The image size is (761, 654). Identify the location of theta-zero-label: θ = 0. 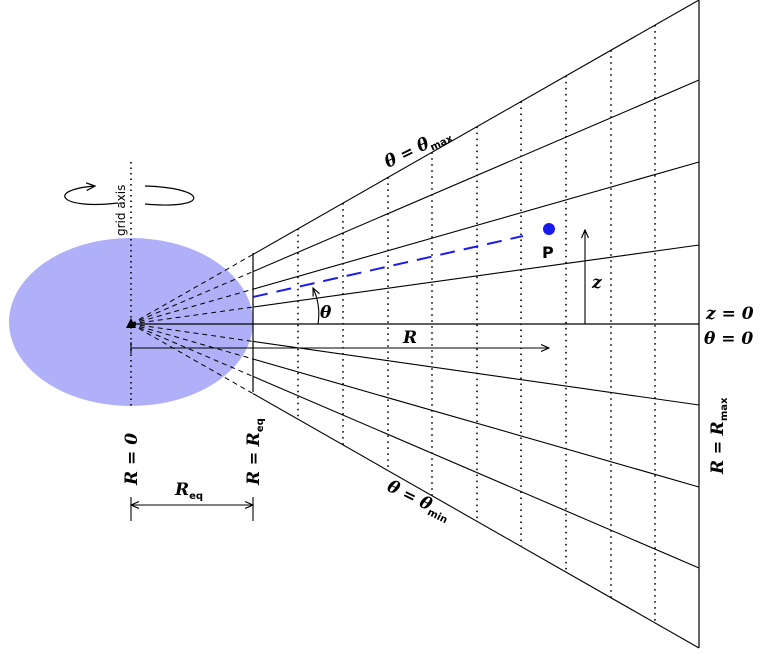
(728, 339).